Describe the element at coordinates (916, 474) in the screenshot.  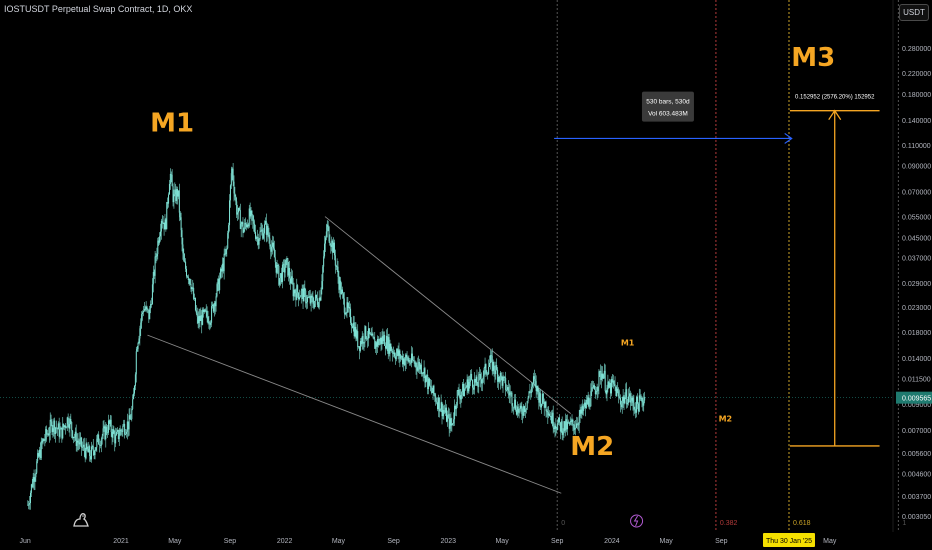
I see `price-tick-label: 0.004600` at that location.